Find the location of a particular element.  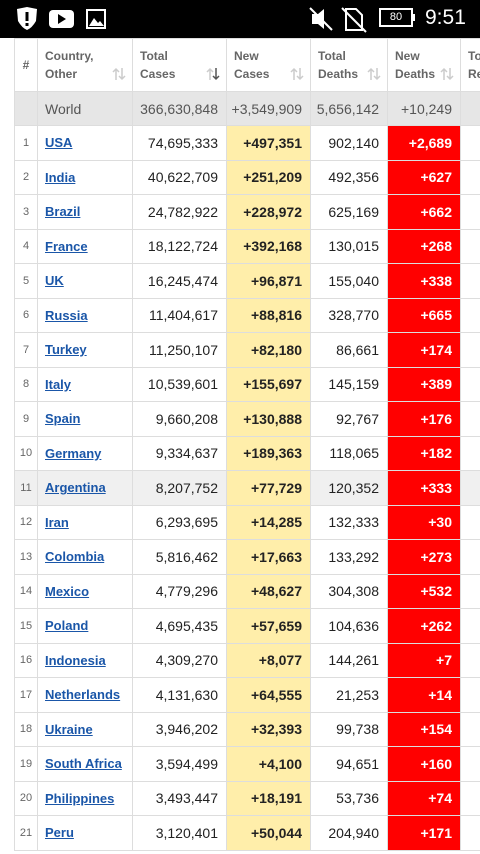

stat-cell: 99,738 is located at coordinates (349, 729).